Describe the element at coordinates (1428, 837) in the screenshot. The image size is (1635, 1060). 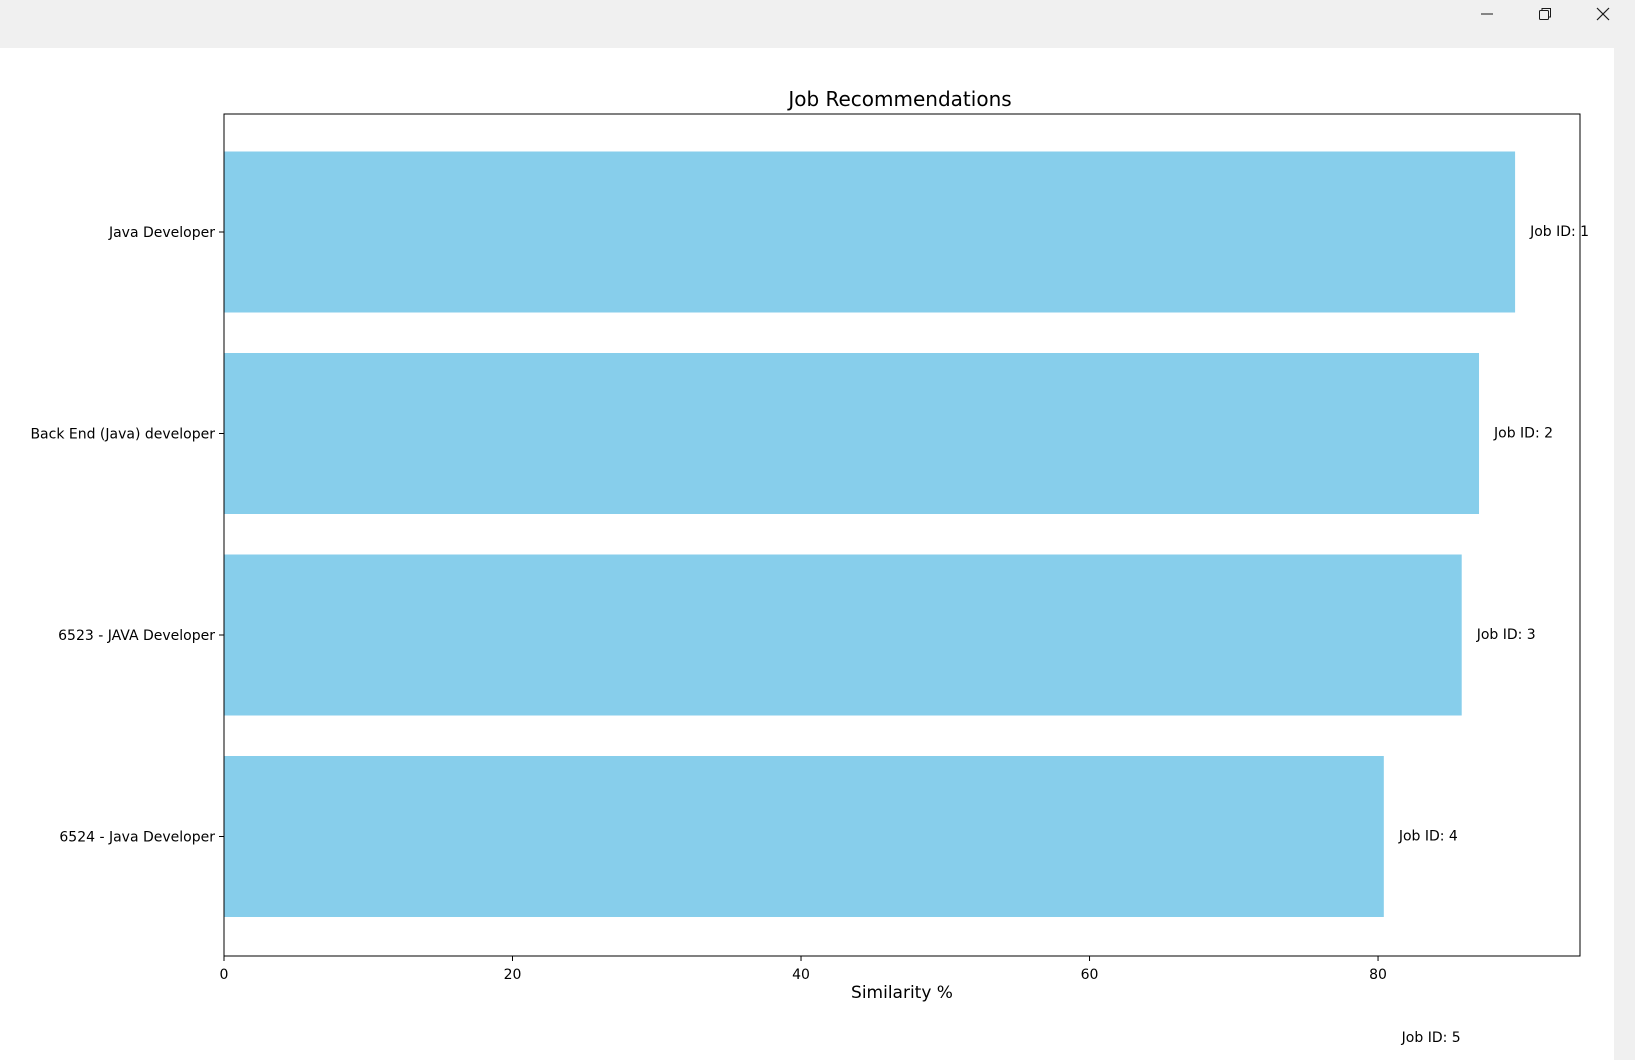
I see `bar-label-4: Job ID: 4` at that location.